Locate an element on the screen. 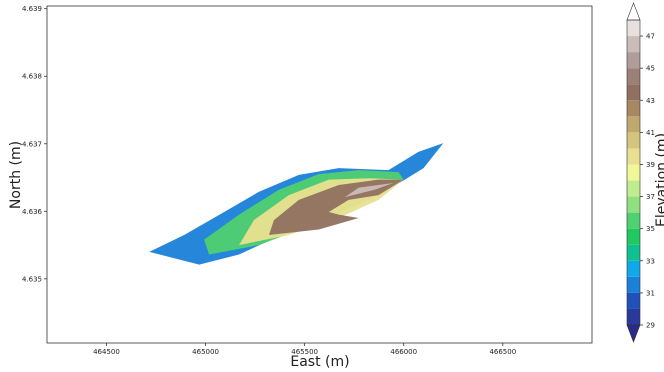 This screenshot has height=372, width=664. y-tick-label: 4.638 is located at coordinates (32, 77).